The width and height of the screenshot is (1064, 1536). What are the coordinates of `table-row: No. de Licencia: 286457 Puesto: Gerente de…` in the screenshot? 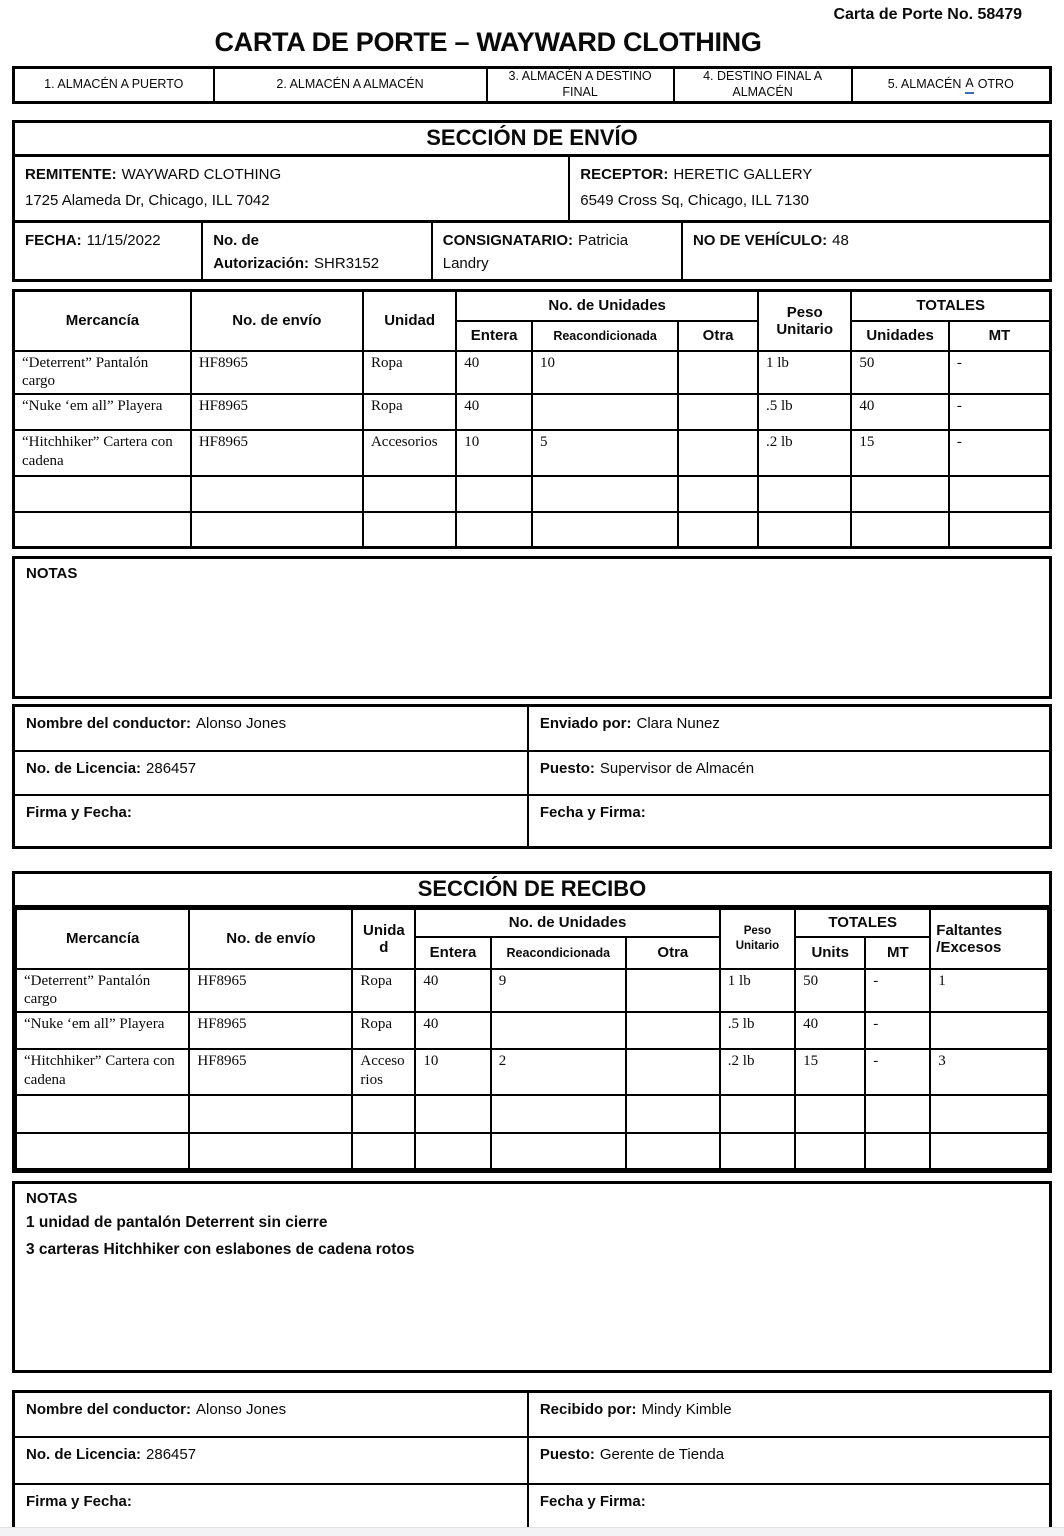 It's located at (532, 1460).